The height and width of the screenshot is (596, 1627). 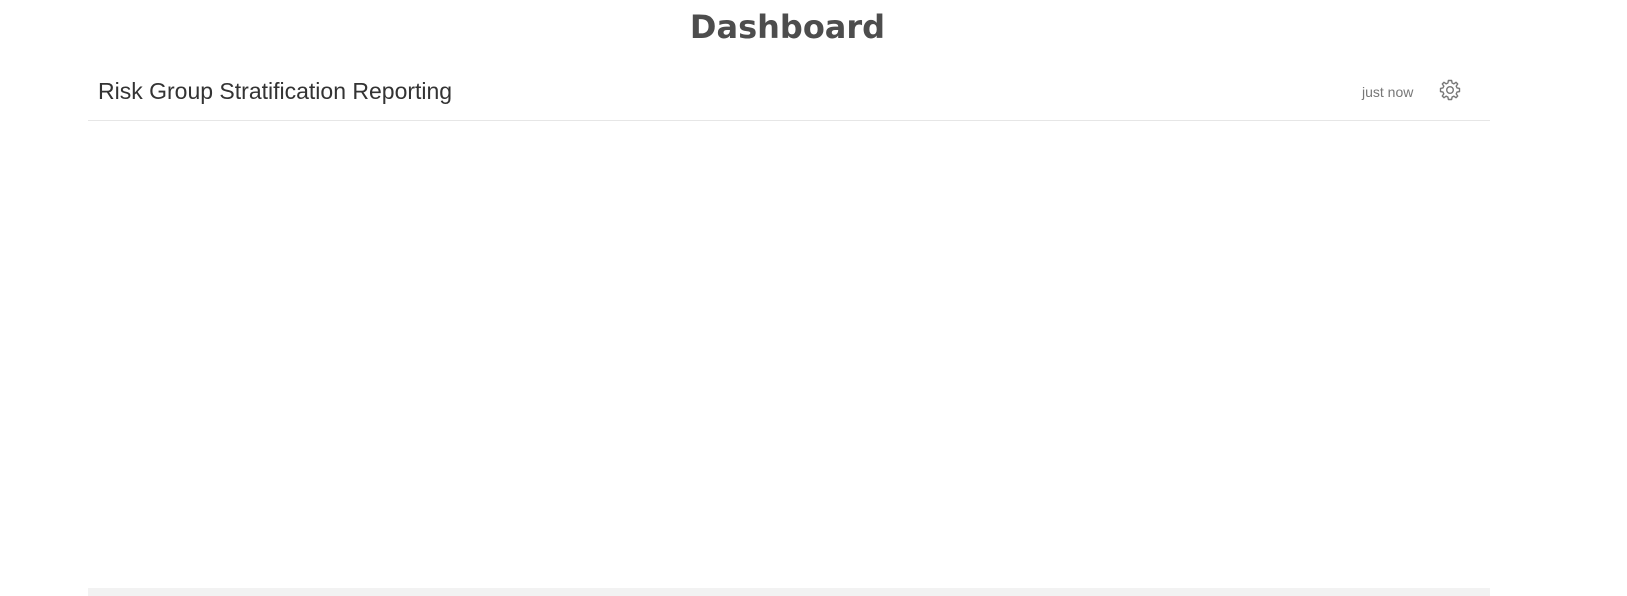 What do you see at coordinates (292, 321) in the screenshot?
I see `data-label: 10,083` at bounding box center [292, 321].